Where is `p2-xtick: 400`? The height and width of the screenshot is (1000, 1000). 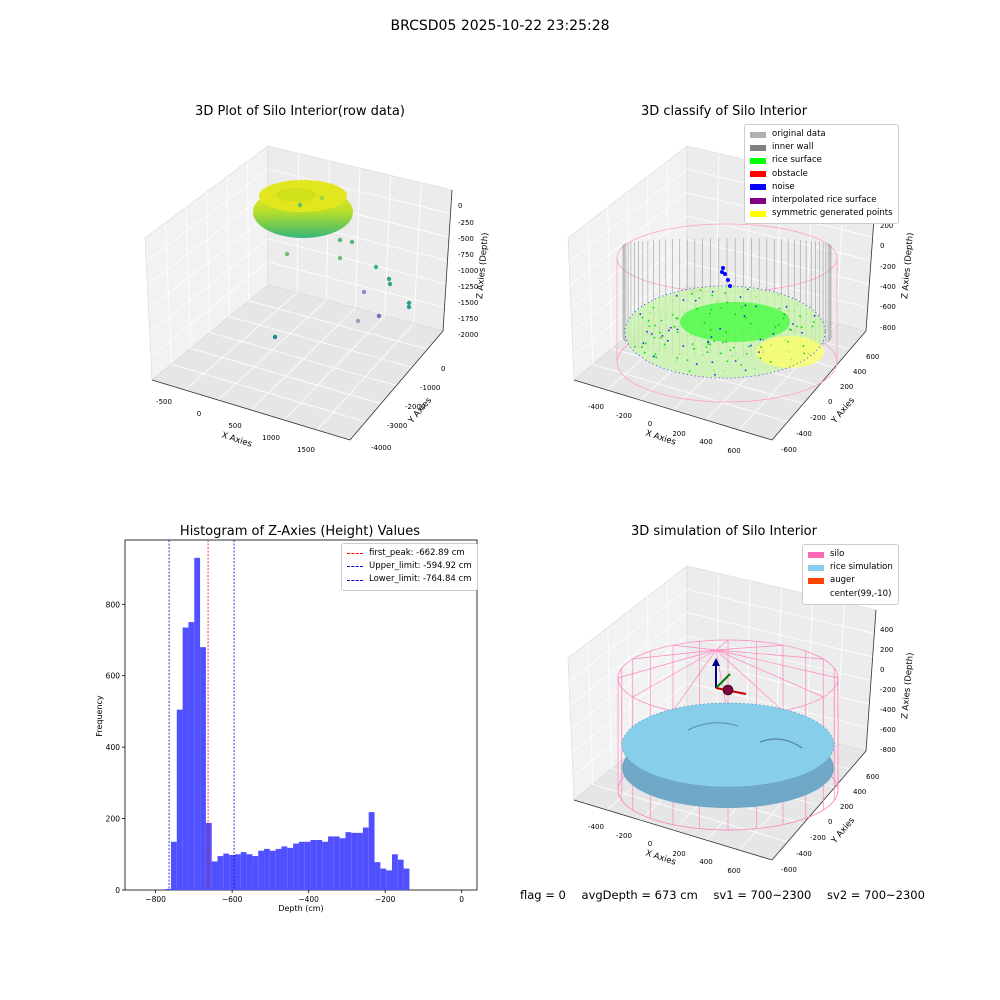 p2-xtick: 400 is located at coordinates (705, 442).